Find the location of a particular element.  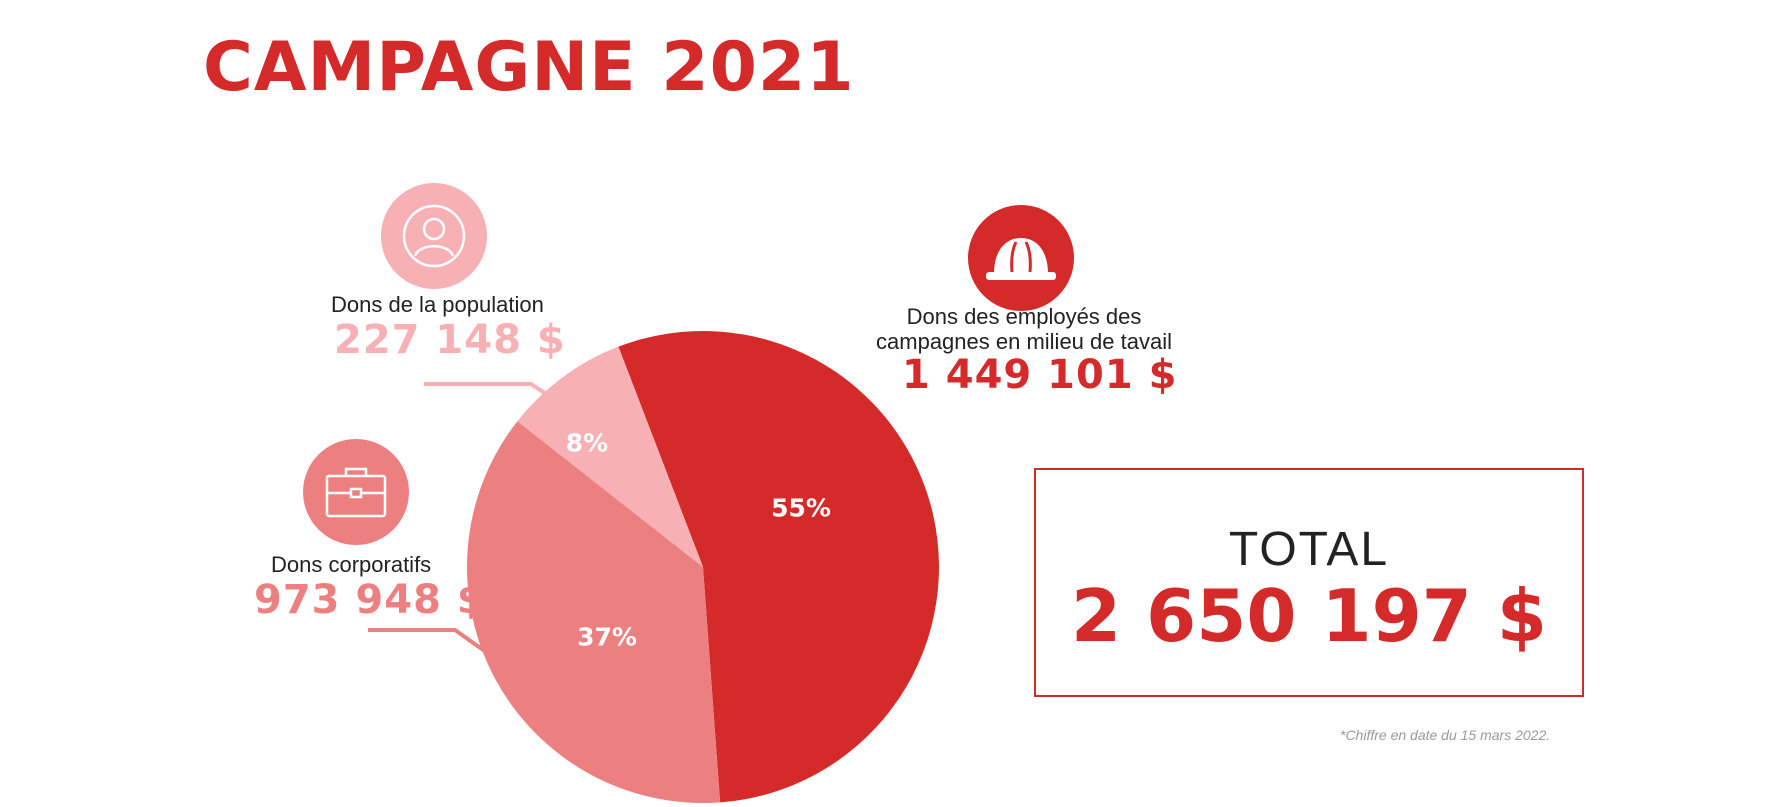

employes-label-line-1: Dons des employés des is located at coordinates (1024, 316).